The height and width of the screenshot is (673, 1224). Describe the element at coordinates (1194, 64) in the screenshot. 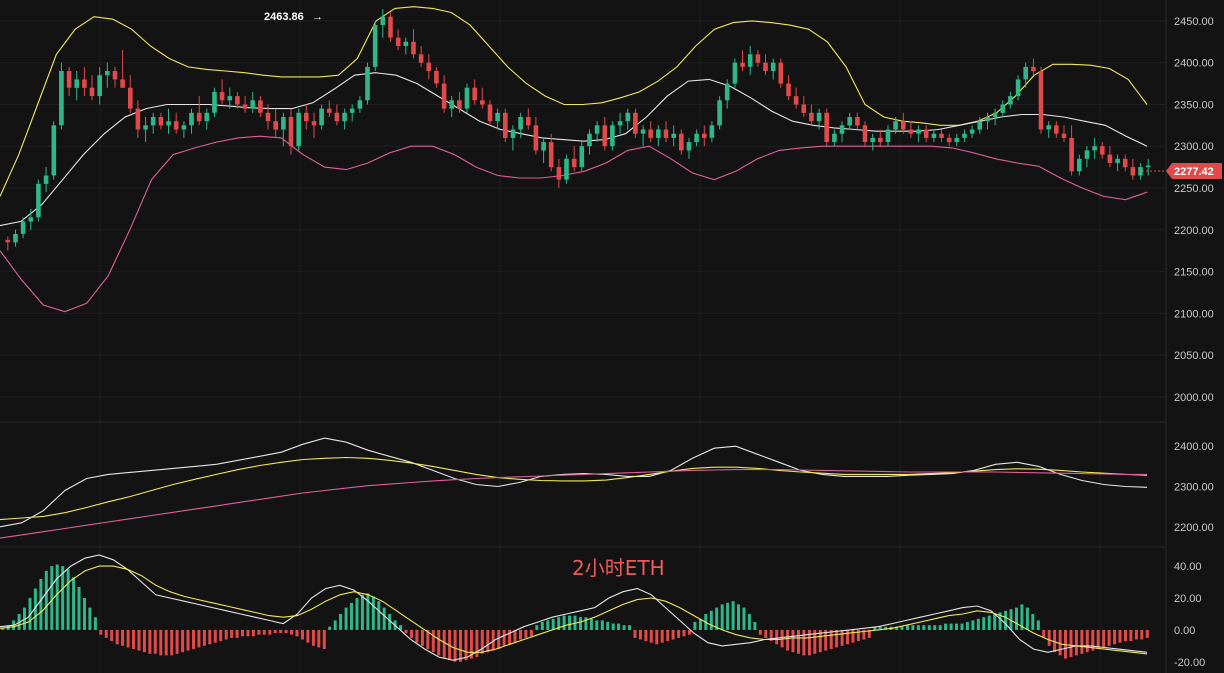

I see `price-axis-tick-label: 2400.00` at that location.